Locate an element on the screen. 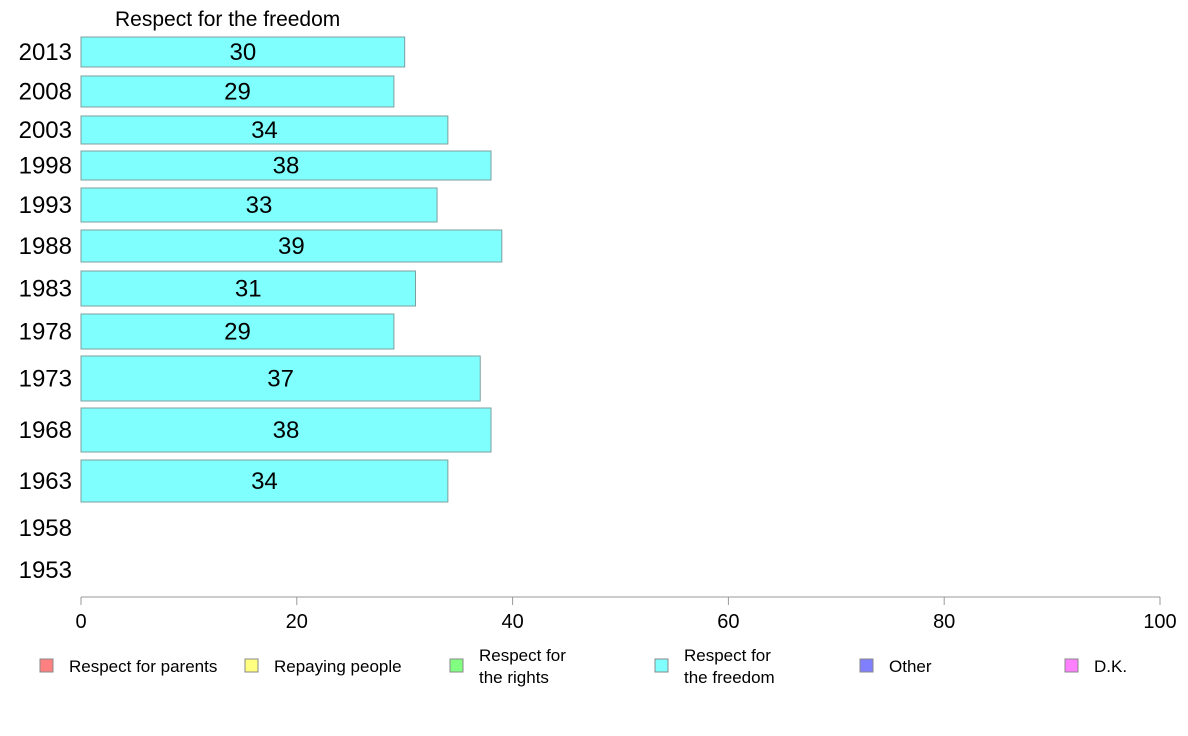 Image resolution: width=1188 pixels, height=736 pixels. legend-label: Respect for the freedom is located at coordinates (729, 666).